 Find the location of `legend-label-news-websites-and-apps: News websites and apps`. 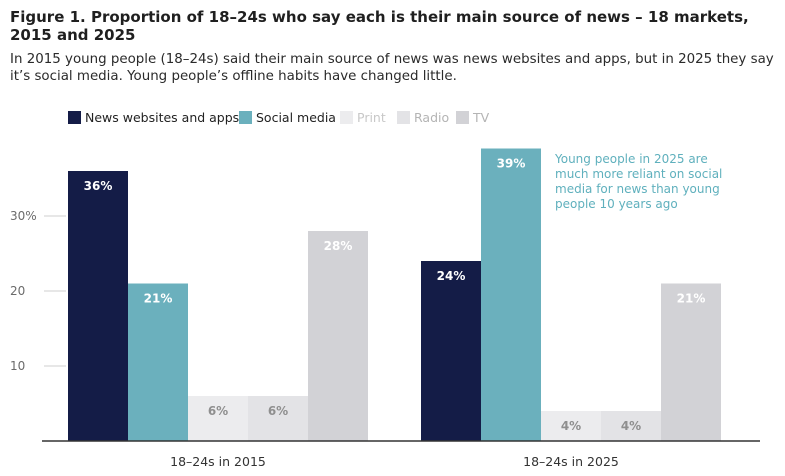

legend-label-news-websites-and-apps: News websites and apps is located at coordinates (162, 117).